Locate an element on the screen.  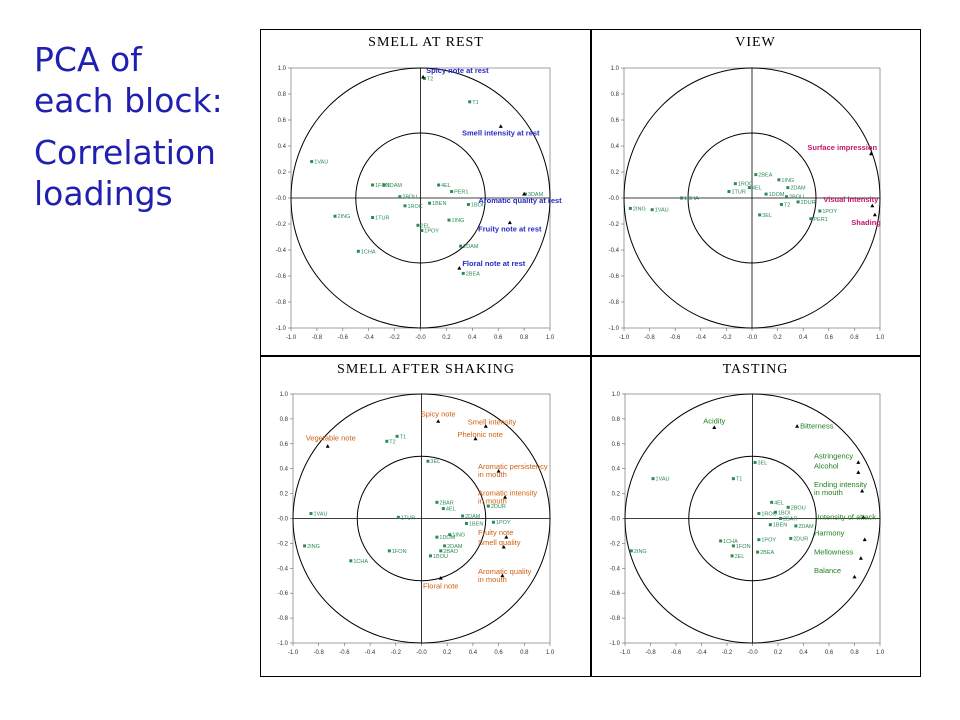
attribute-label: Spicy note at rest is located at coordinates (457, 70).